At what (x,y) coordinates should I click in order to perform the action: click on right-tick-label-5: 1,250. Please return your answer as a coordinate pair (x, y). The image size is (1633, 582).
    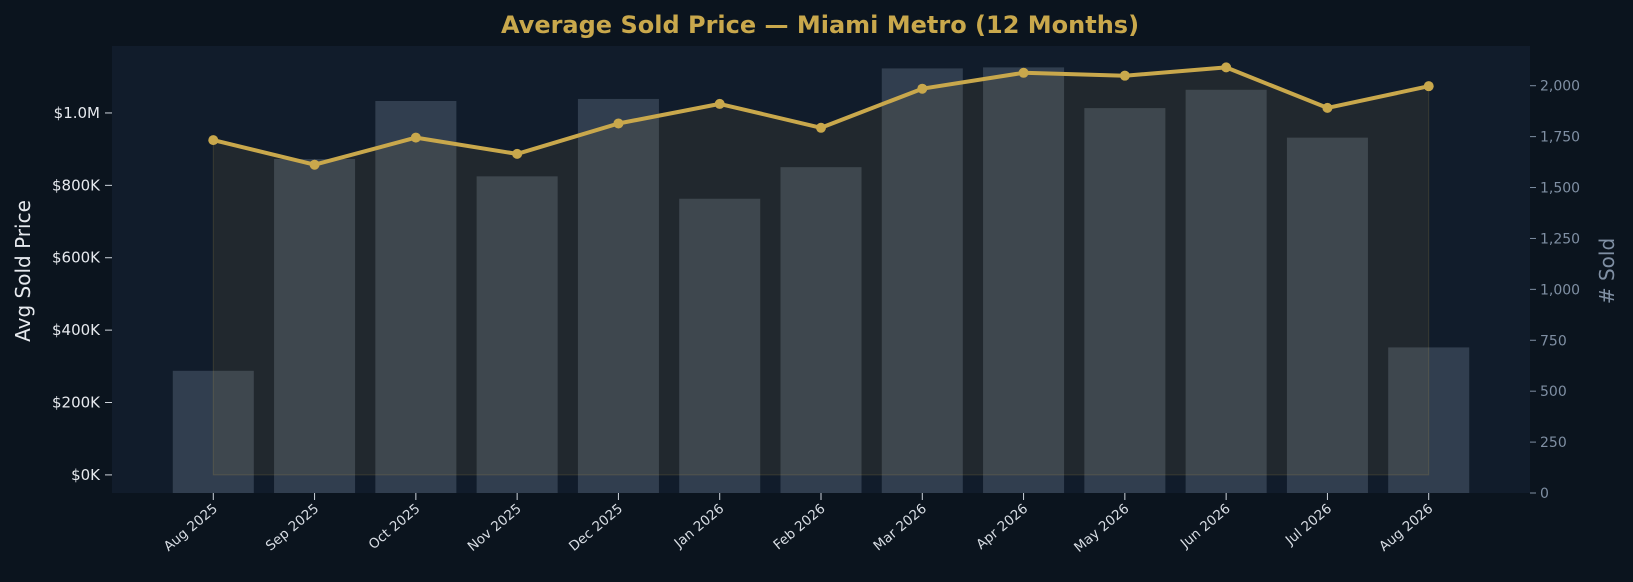
    Looking at the image, I should click on (1560, 239).